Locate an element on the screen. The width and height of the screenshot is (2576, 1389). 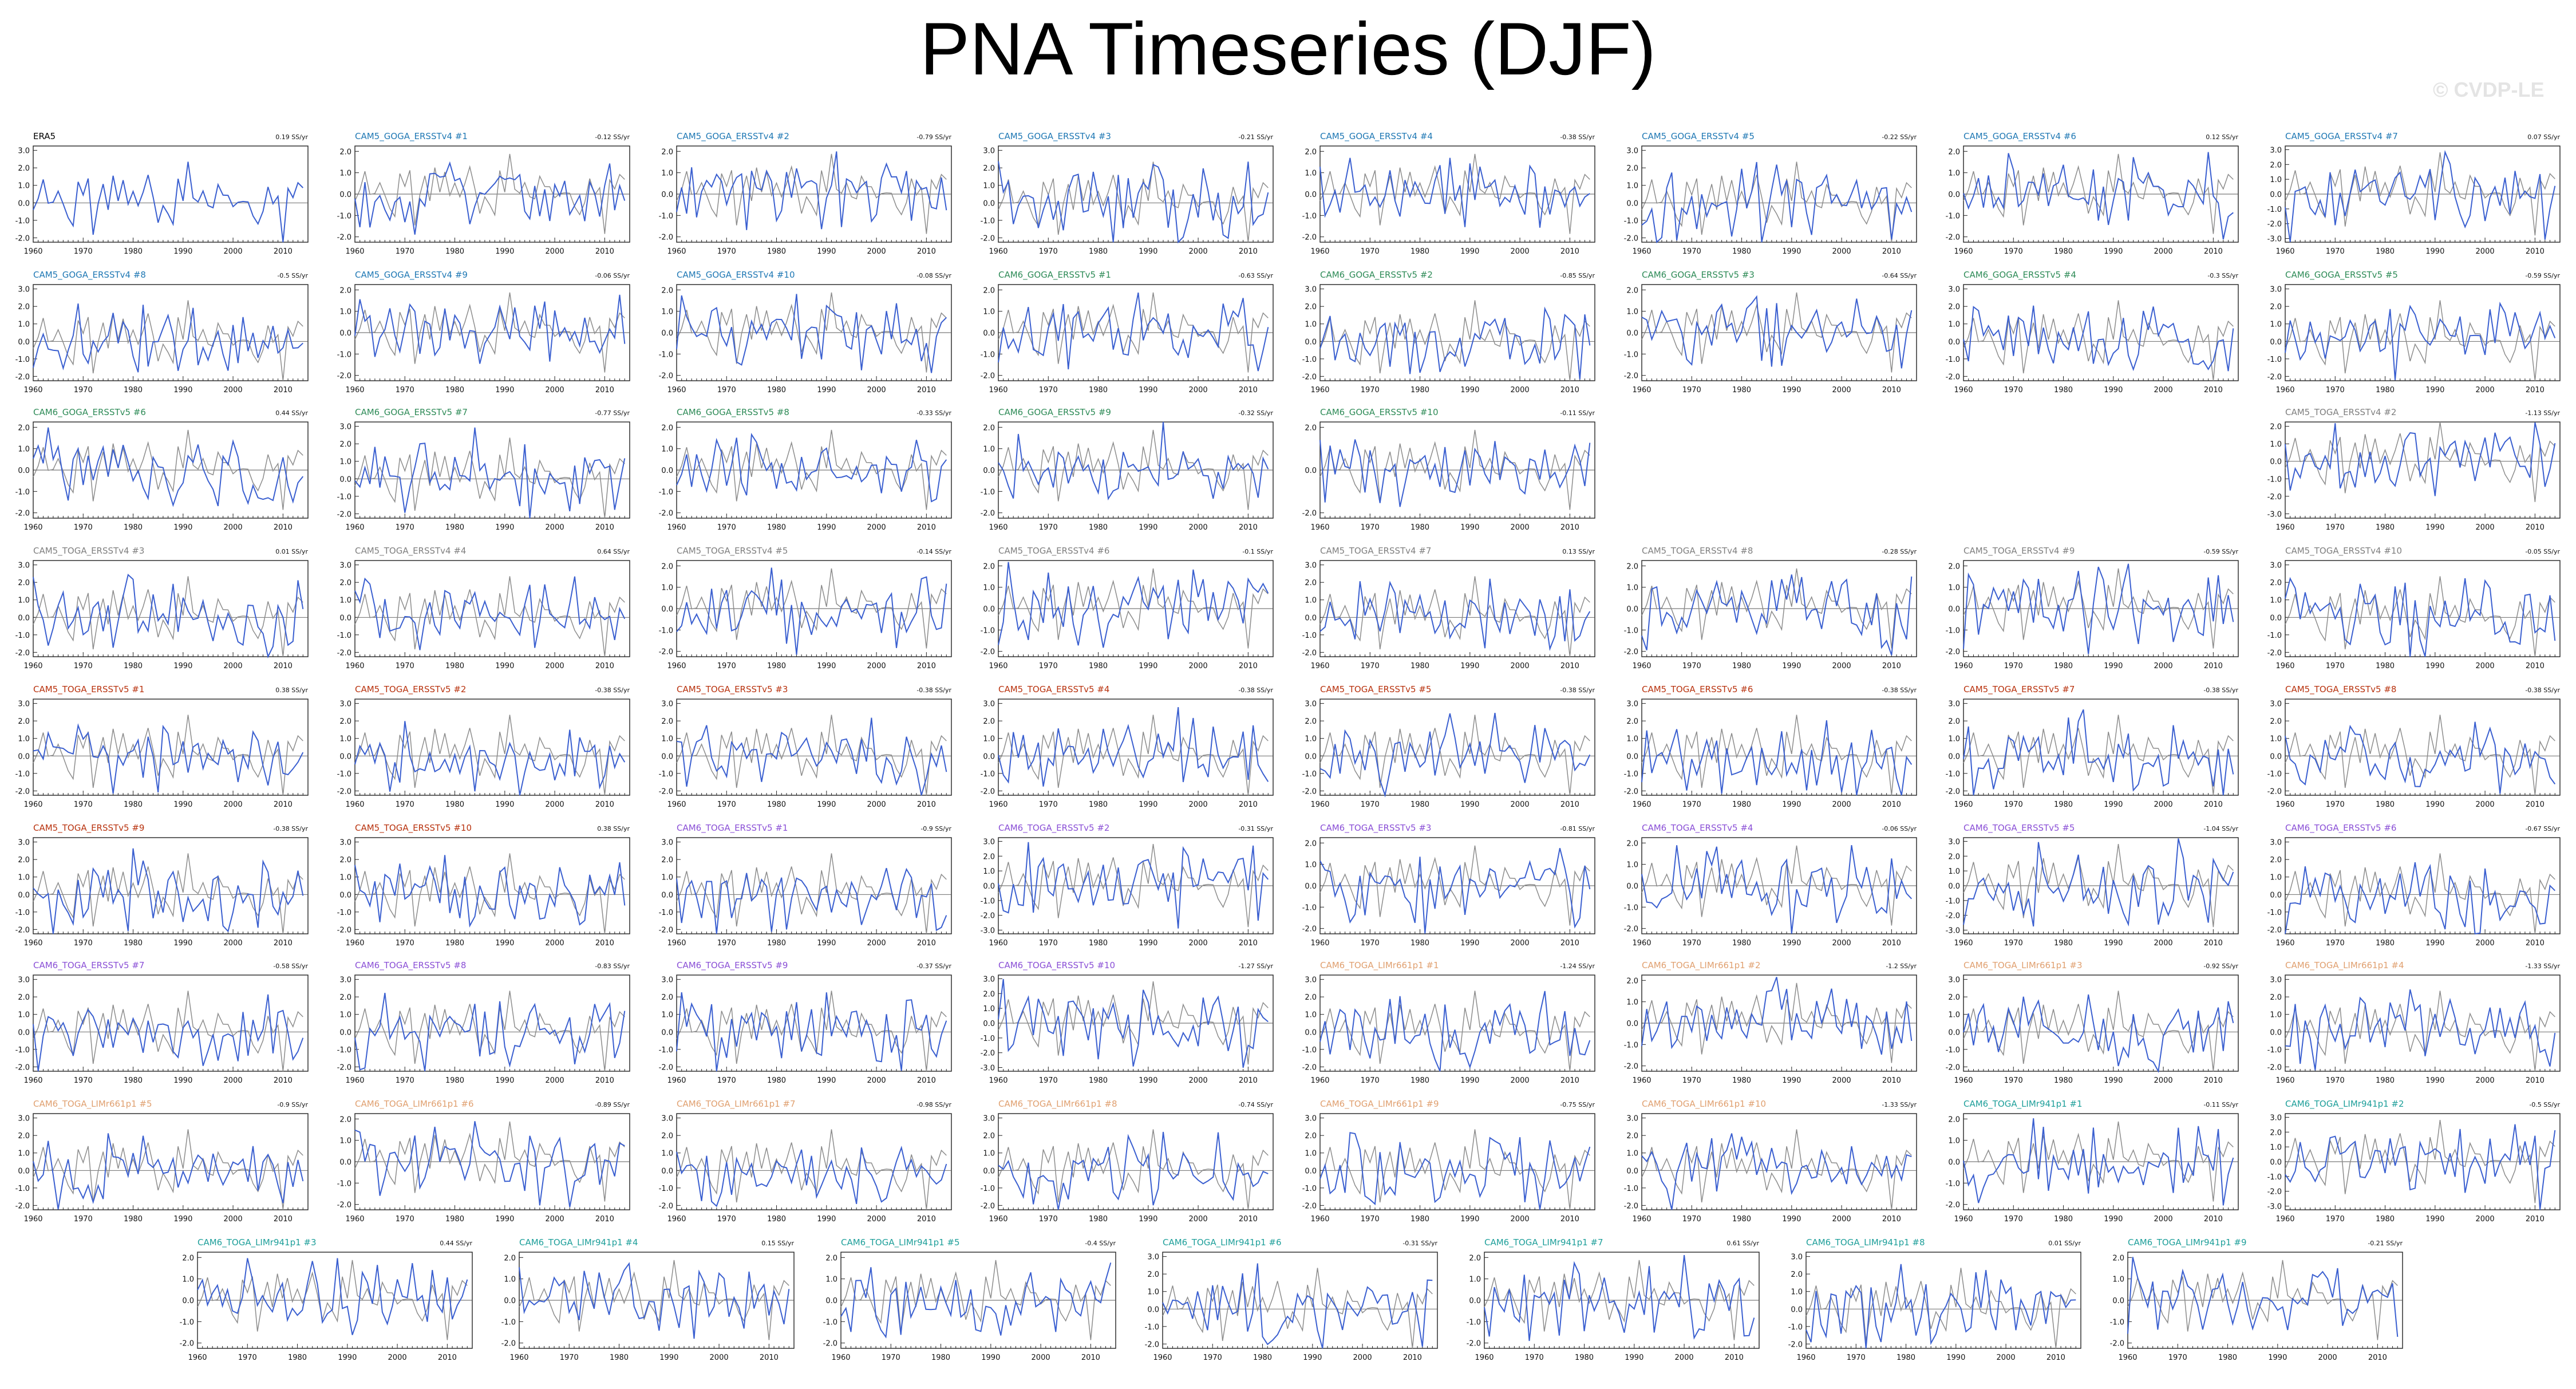
panel-label: CAM5_GOGA_ERSSTv4 #8 is located at coordinates (89, 275).